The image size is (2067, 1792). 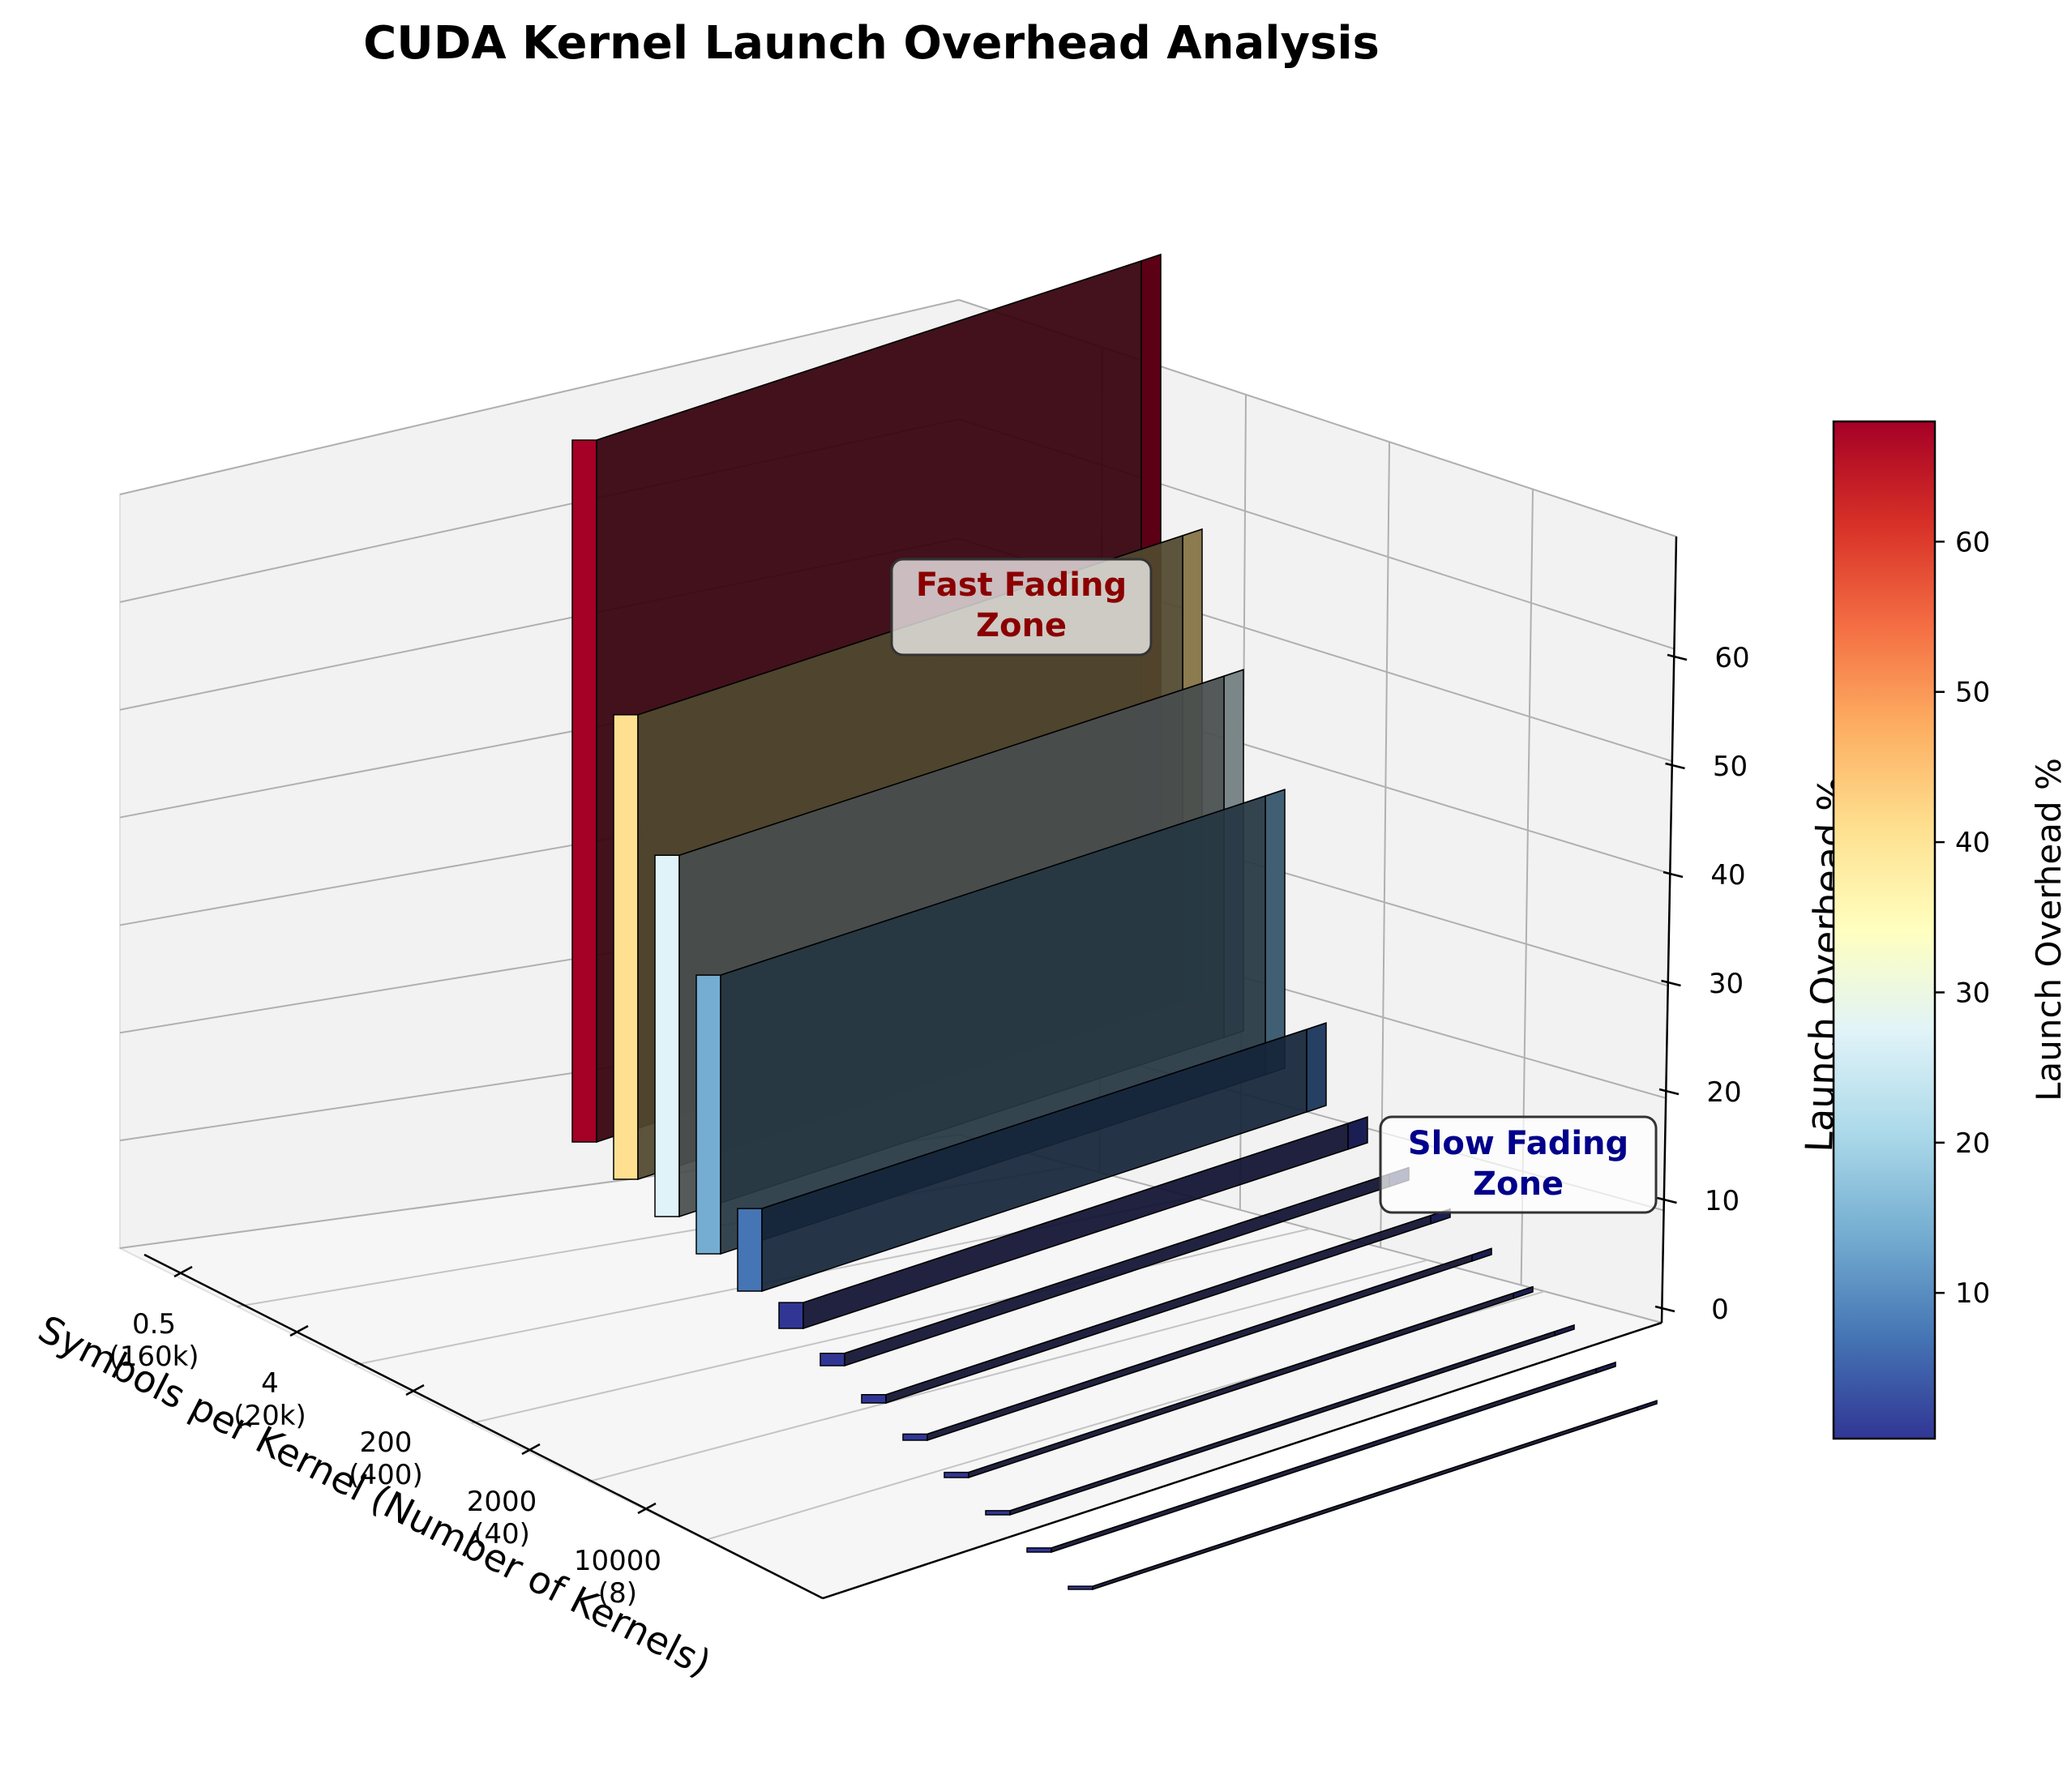 I want to click on x-tick: 2000(40), so click(x=504, y=1496).